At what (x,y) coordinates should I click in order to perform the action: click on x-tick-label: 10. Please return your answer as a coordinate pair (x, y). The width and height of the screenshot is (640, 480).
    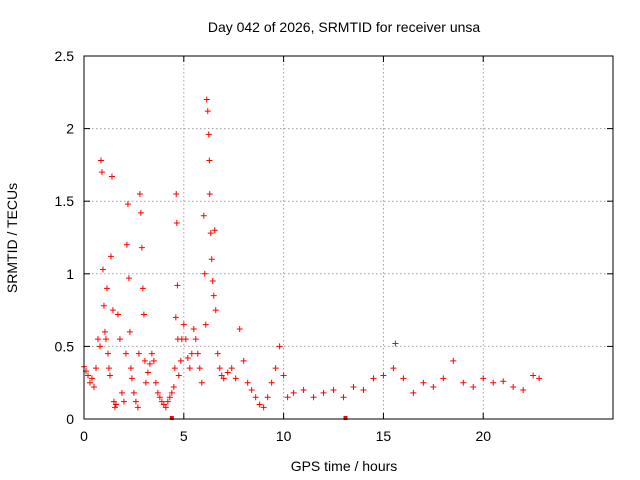
    Looking at the image, I should click on (284, 436).